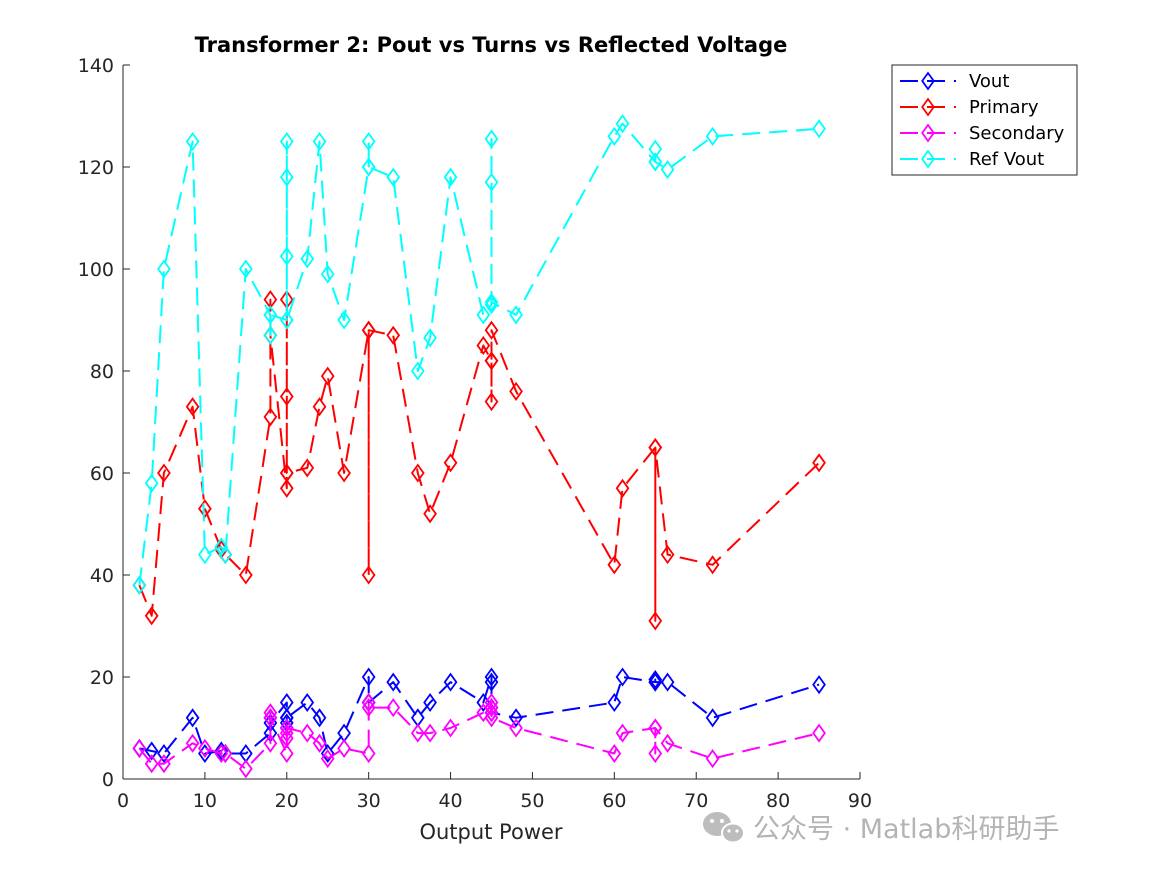  I want to click on x-axis-ticks: 0 10 20 30 40 50 60 70 80 90, so click(494, 792).